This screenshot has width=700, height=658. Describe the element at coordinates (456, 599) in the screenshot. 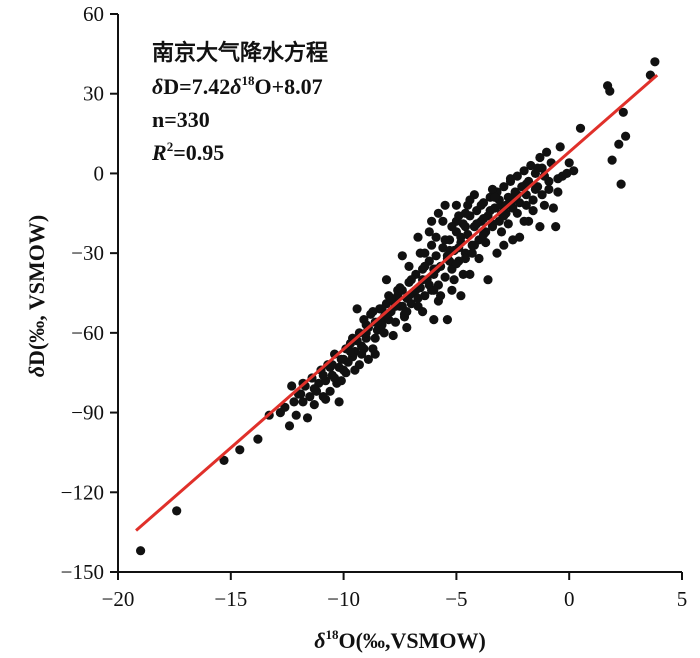

I see `x-tick-label: −5` at that location.